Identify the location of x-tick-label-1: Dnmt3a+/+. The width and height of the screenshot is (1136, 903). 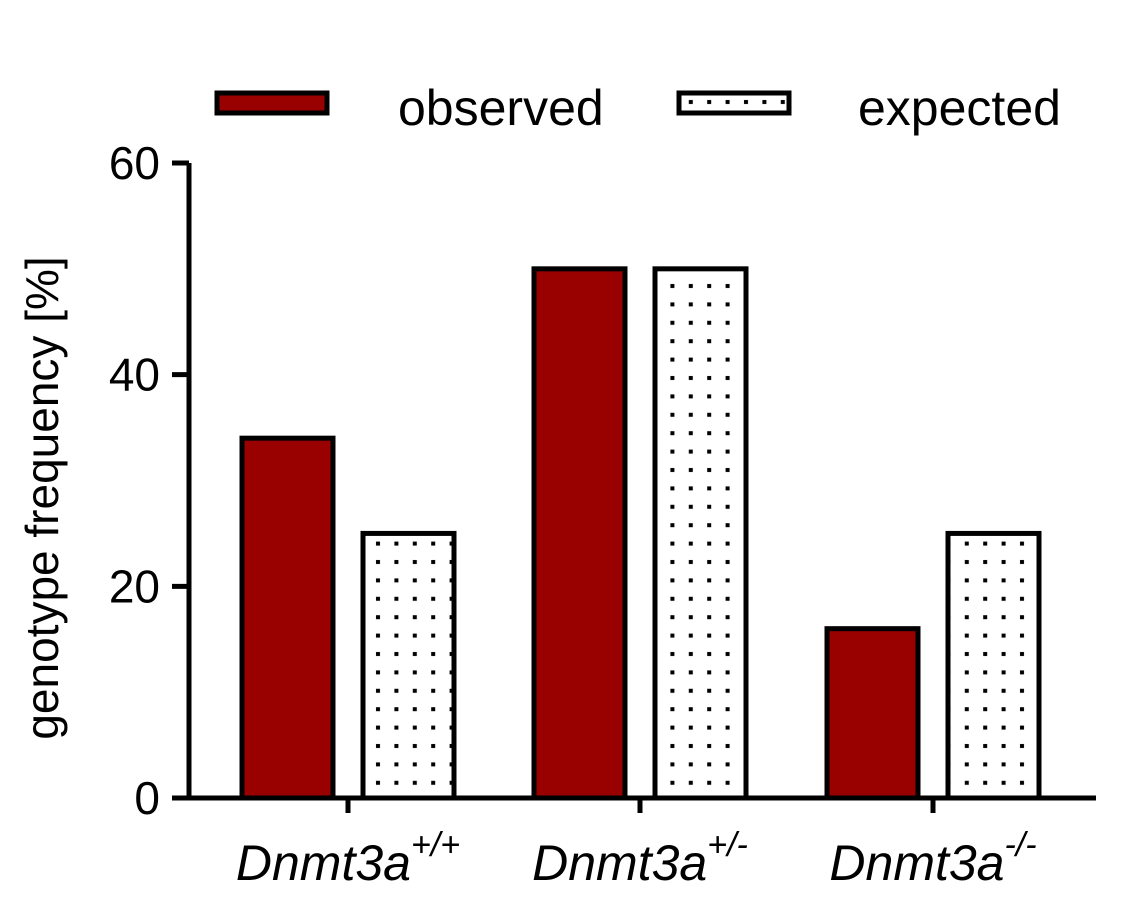
(348, 858).